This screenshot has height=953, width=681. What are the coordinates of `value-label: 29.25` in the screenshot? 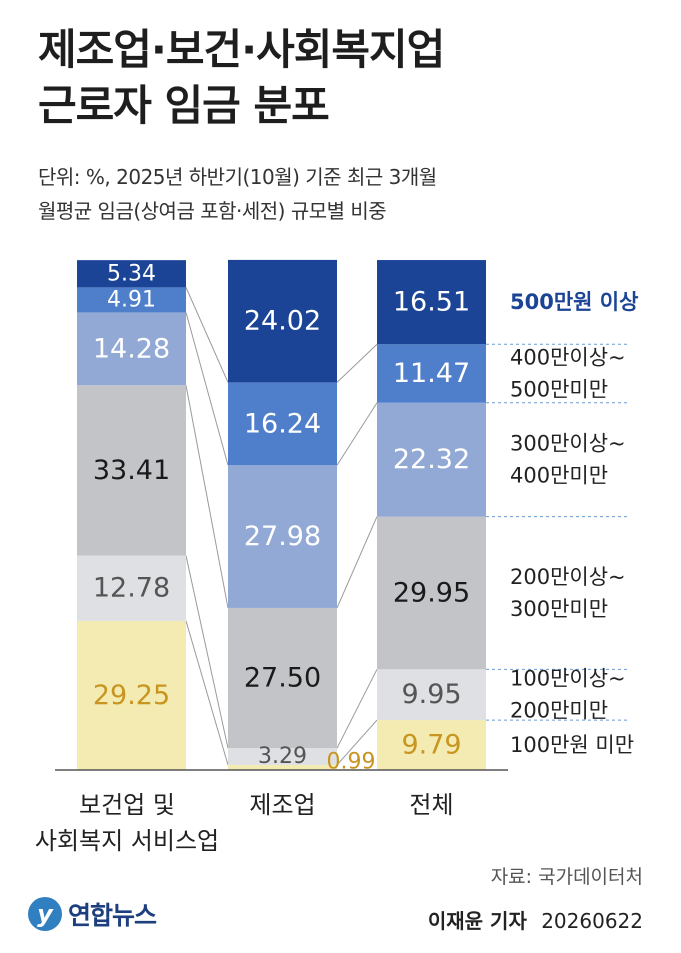 It's located at (131, 695).